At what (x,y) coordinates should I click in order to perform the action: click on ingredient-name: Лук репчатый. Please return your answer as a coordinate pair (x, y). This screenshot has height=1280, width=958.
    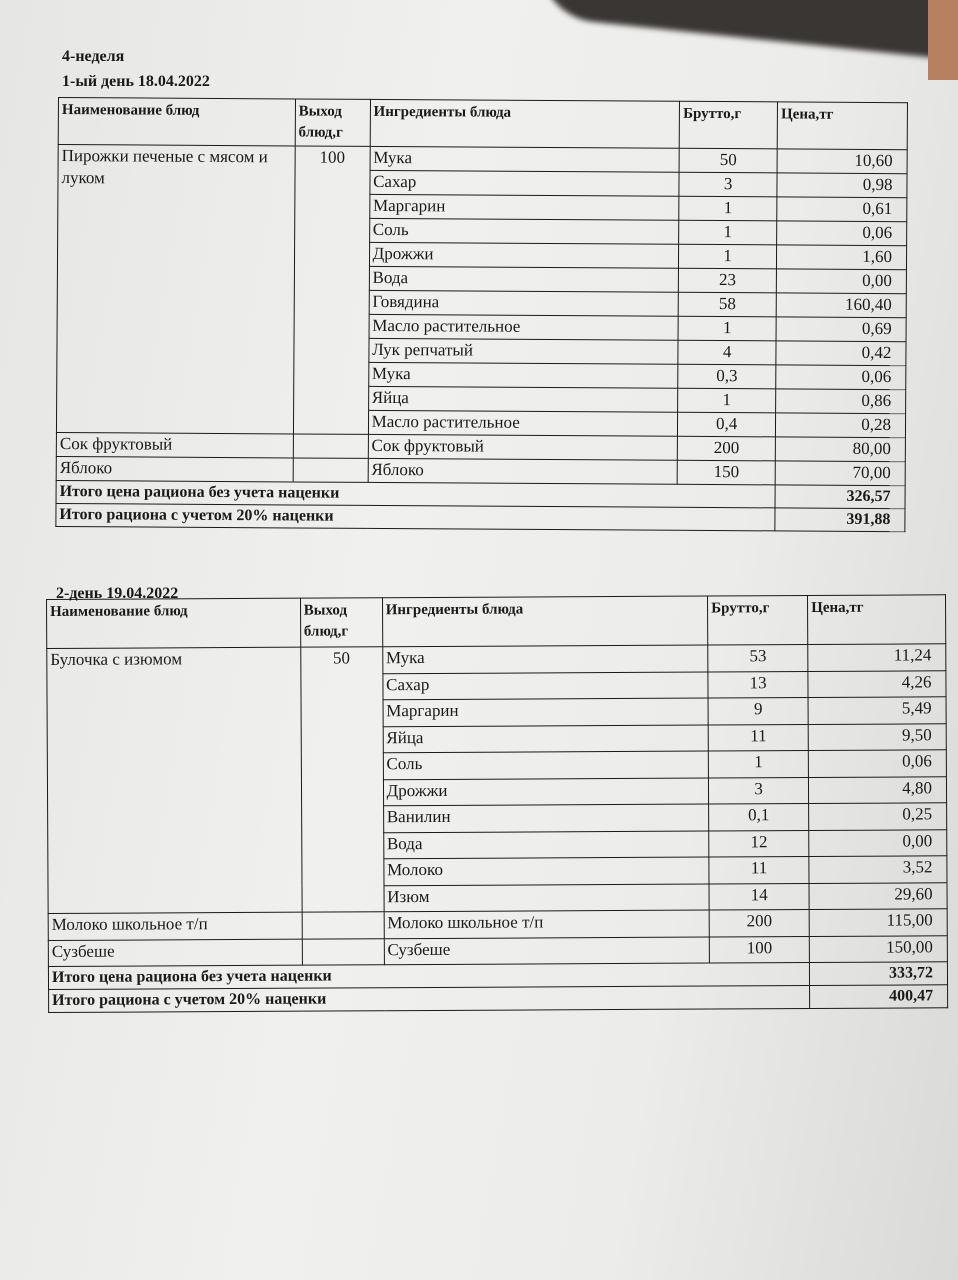
    Looking at the image, I should click on (523, 351).